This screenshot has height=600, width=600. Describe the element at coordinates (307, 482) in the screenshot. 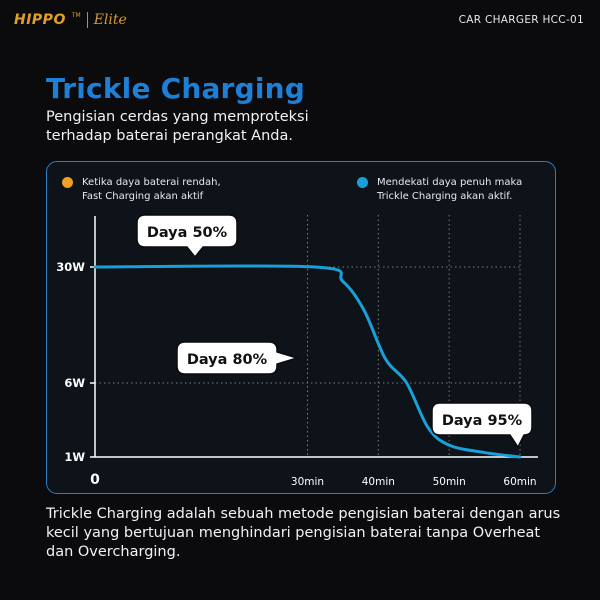

I see `x-tick-label: 30min` at that location.